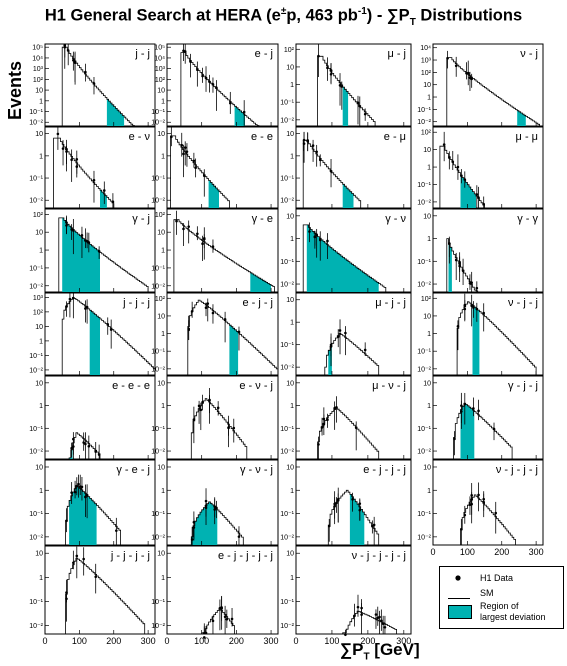 The height and width of the screenshot is (666, 567). What do you see at coordinates (131, 386) in the screenshot?
I see `channel-label: e - e - e` at bounding box center [131, 386].